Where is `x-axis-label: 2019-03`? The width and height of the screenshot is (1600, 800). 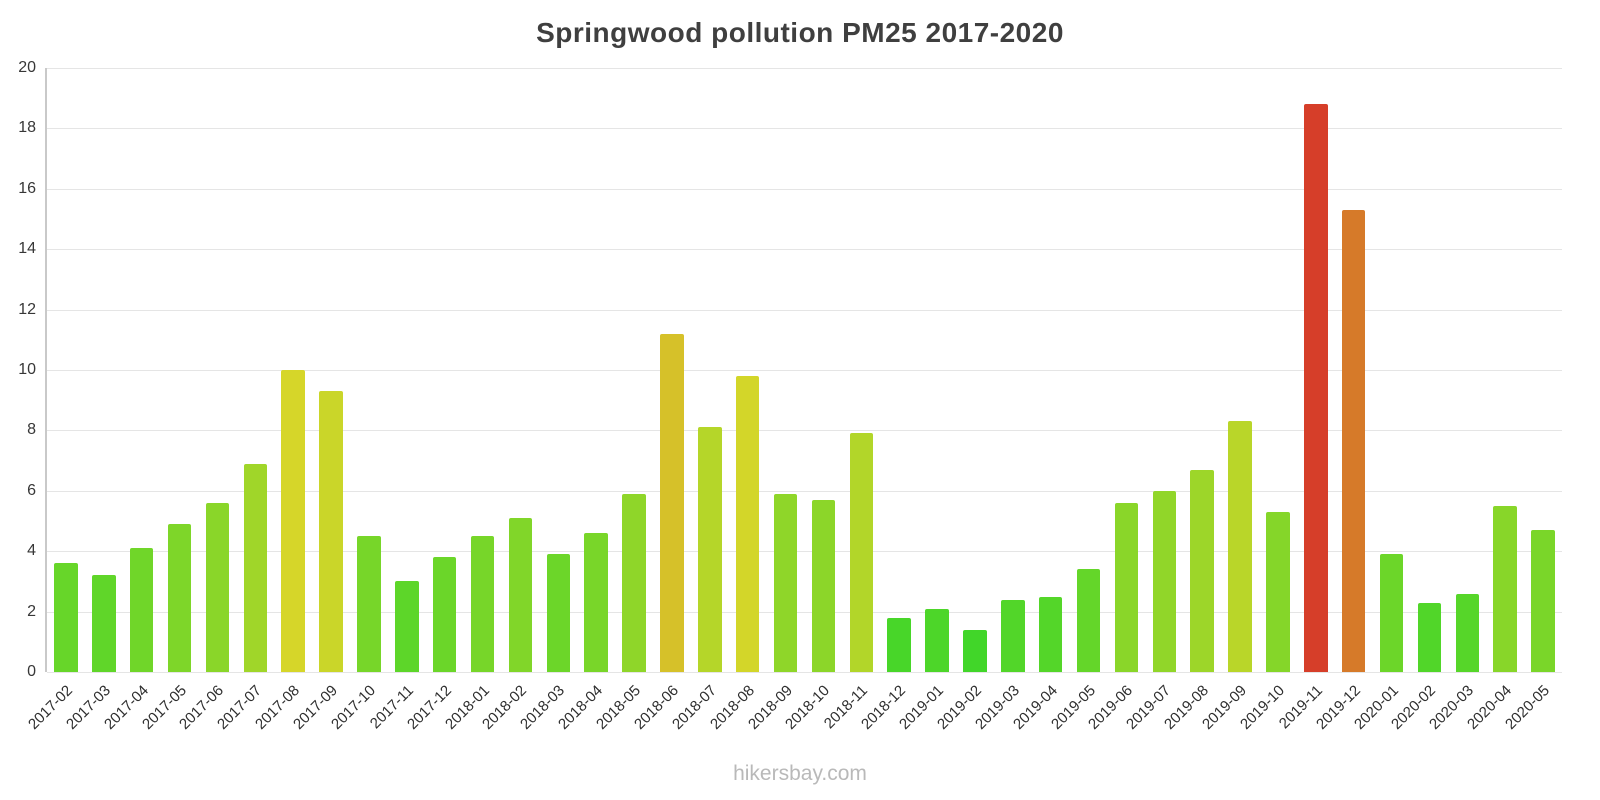 x-axis-label: 2019-03 is located at coordinates (997, 707).